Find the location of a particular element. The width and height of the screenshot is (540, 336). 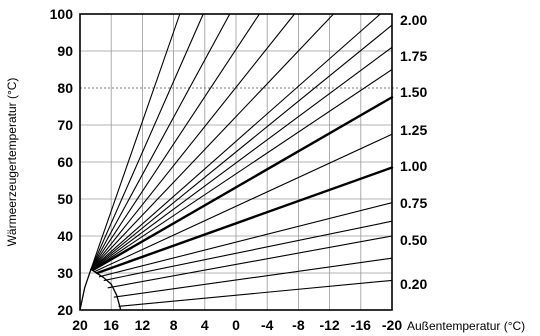

y-tick-label: 20 is located at coordinates (65, 310).